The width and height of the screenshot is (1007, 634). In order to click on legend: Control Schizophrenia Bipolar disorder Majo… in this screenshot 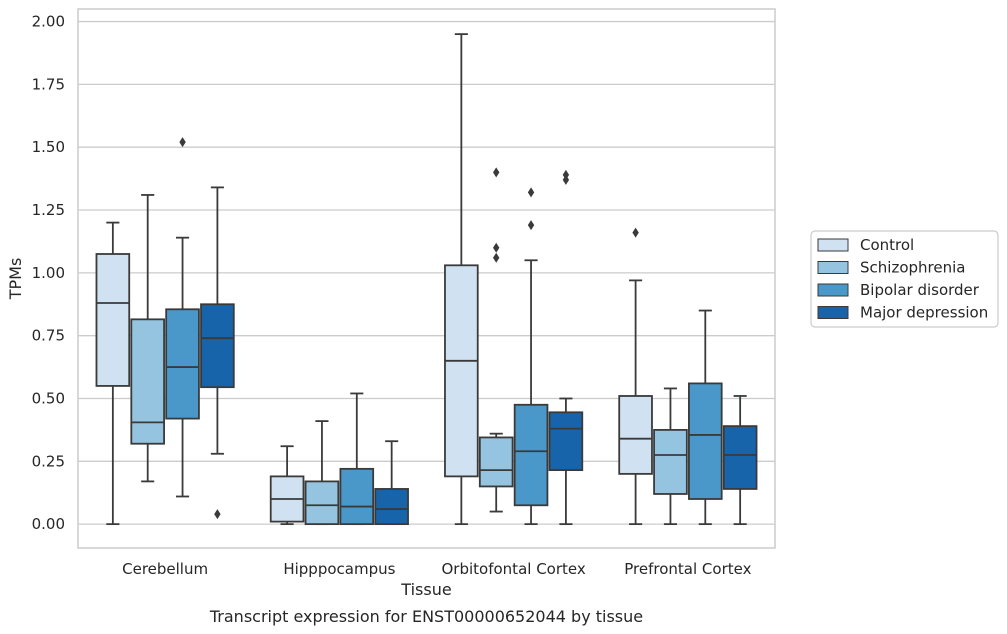, I will do `click(904, 279)`.